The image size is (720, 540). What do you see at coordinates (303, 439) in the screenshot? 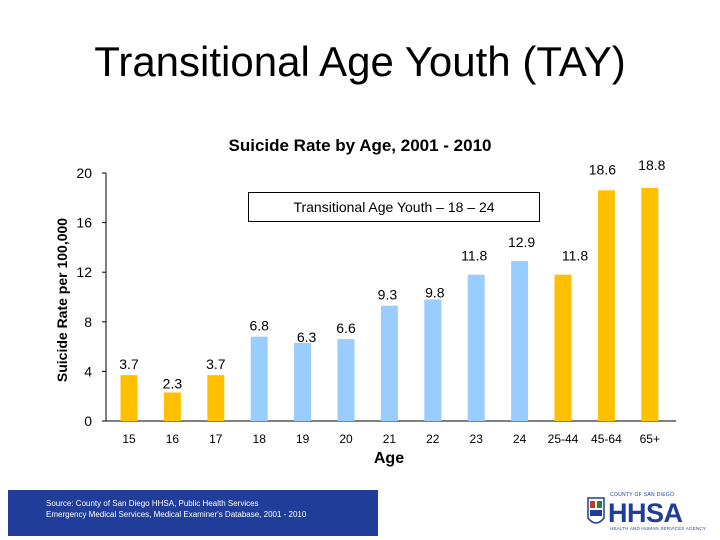
I see `x-tick-label: 19` at bounding box center [303, 439].